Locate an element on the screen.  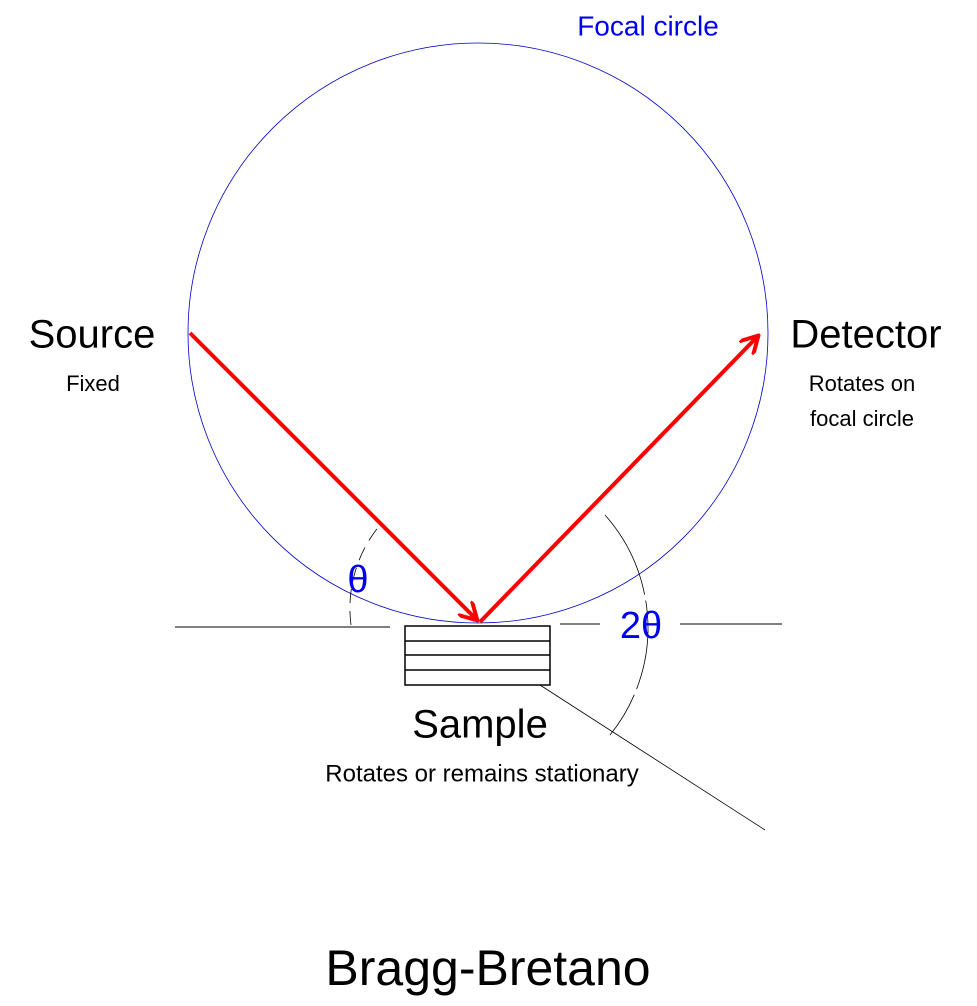
diffracted-beam is located at coordinates (617, 480).